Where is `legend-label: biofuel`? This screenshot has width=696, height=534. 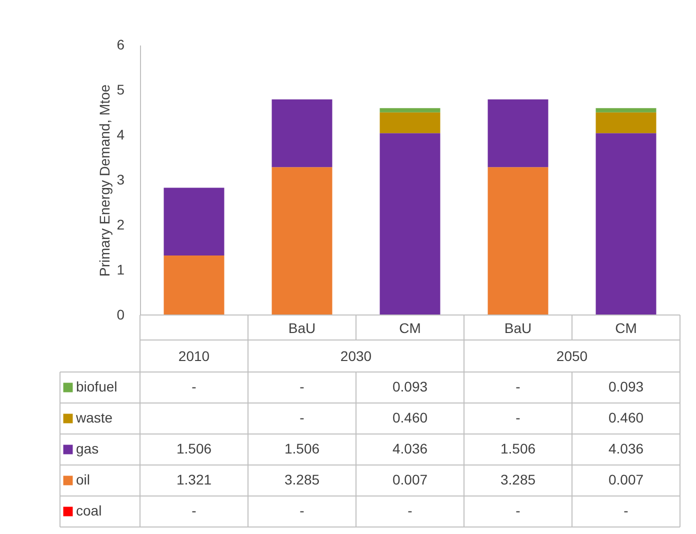
legend-label: biofuel is located at coordinates (97, 386).